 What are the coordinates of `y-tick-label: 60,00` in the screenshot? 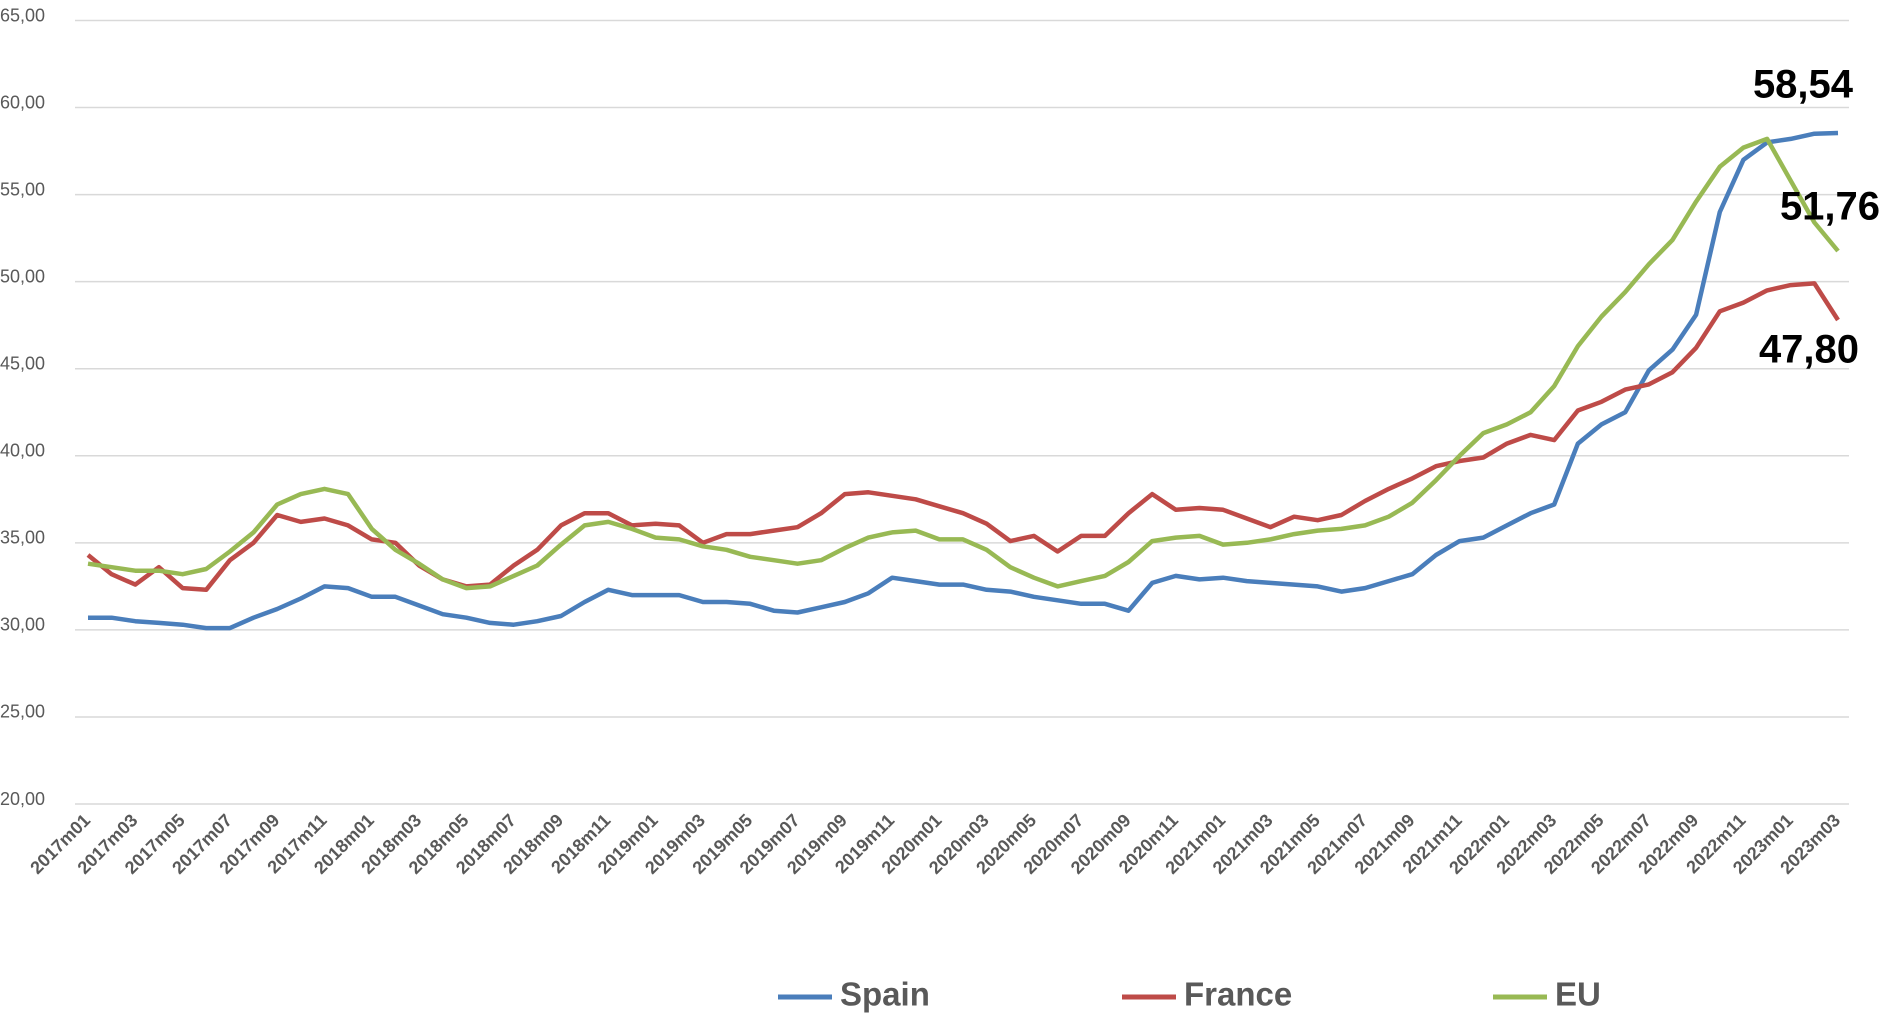 It's located at (22, 102).